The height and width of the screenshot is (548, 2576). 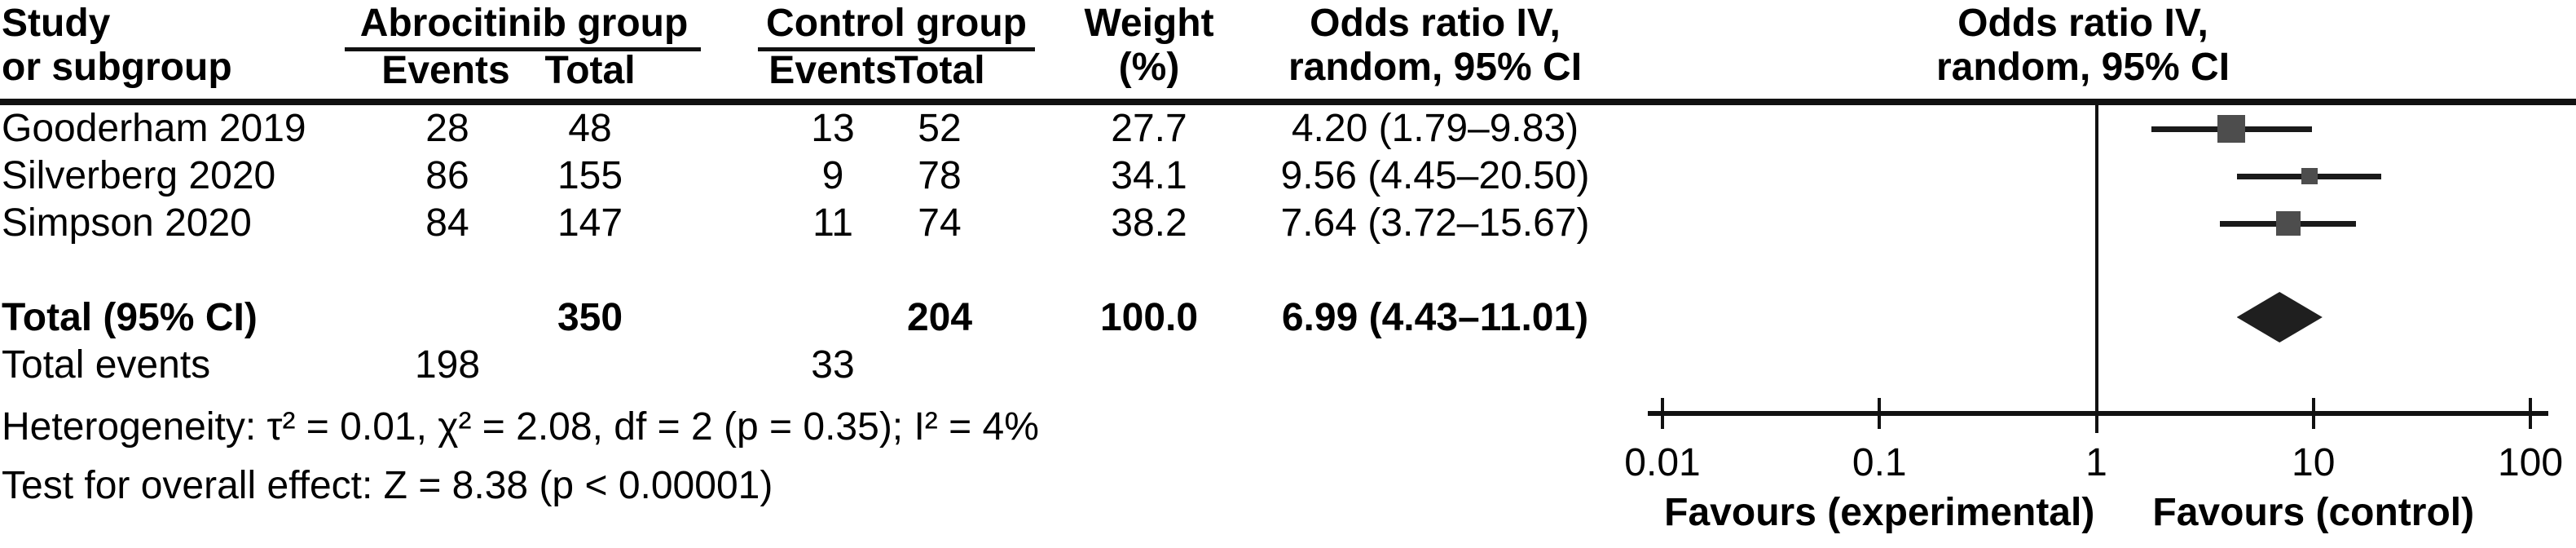 I want to click on x-axis-tick-label: 10, so click(x=2314, y=463).